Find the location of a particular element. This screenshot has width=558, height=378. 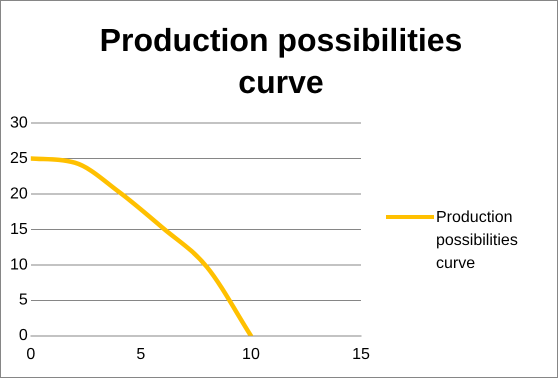

y-tick-label: 5 is located at coordinates (23, 300).